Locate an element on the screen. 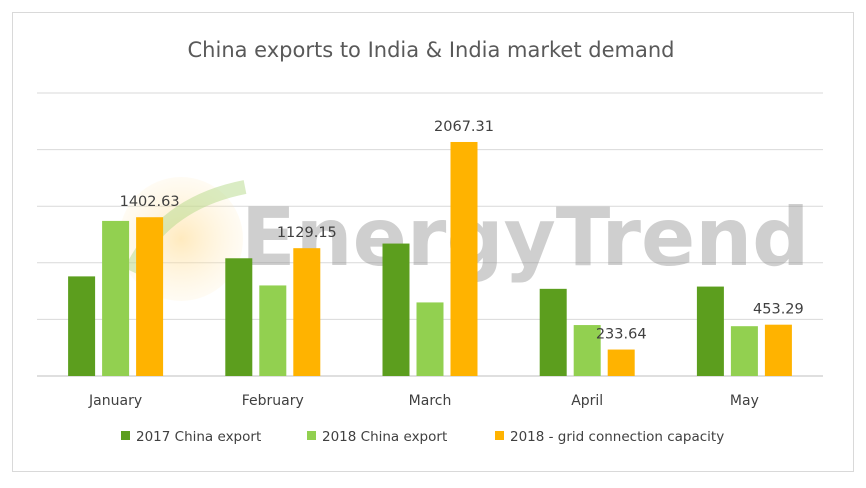 The width and height of the screenshot is (866, 488). data-label: 1402.63 is located at coordinates (150, 202).